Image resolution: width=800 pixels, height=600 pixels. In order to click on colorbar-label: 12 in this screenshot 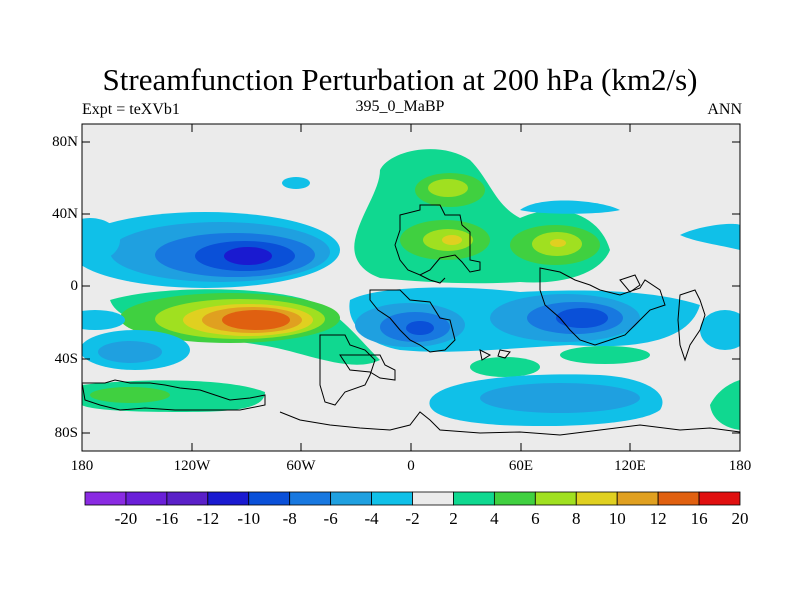, I will do `click(658, 518)`.